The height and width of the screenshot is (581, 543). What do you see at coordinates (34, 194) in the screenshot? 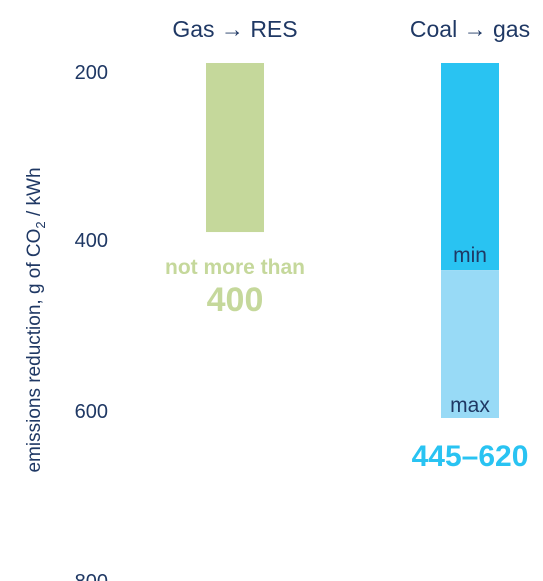
I see `y-axis-label-tail: / kWh` at bounding box center [34, 194].